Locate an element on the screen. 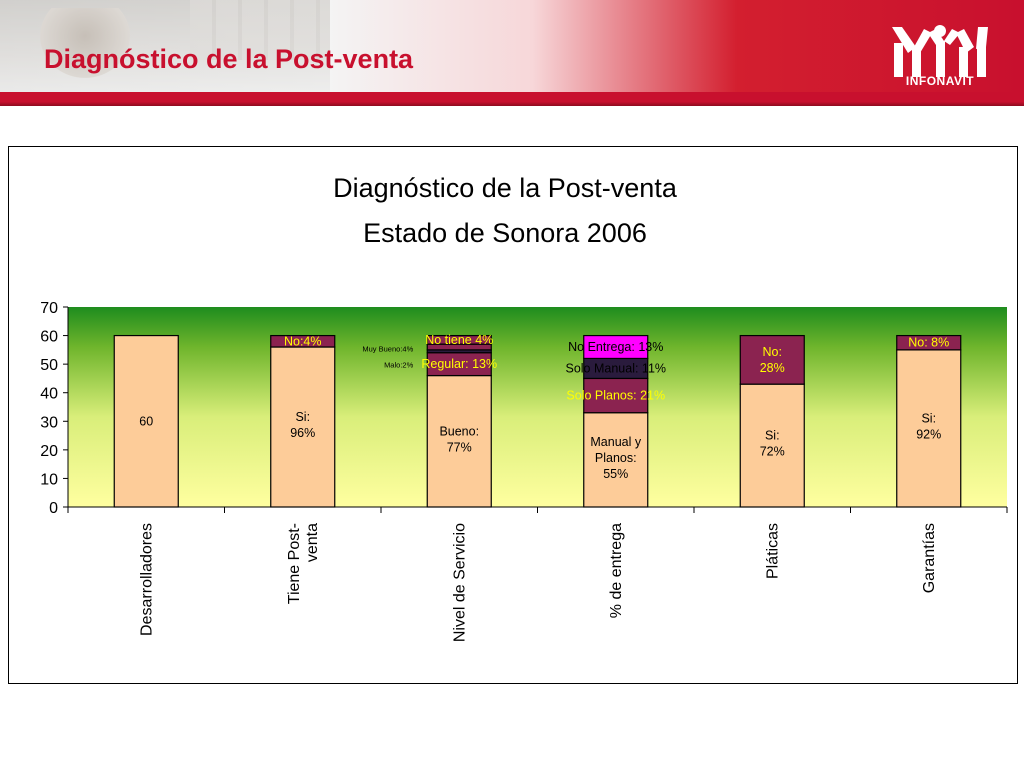 The height and width of the screenshot is (768, 1024). data-label: 60 is located at coordinates (146, 421).